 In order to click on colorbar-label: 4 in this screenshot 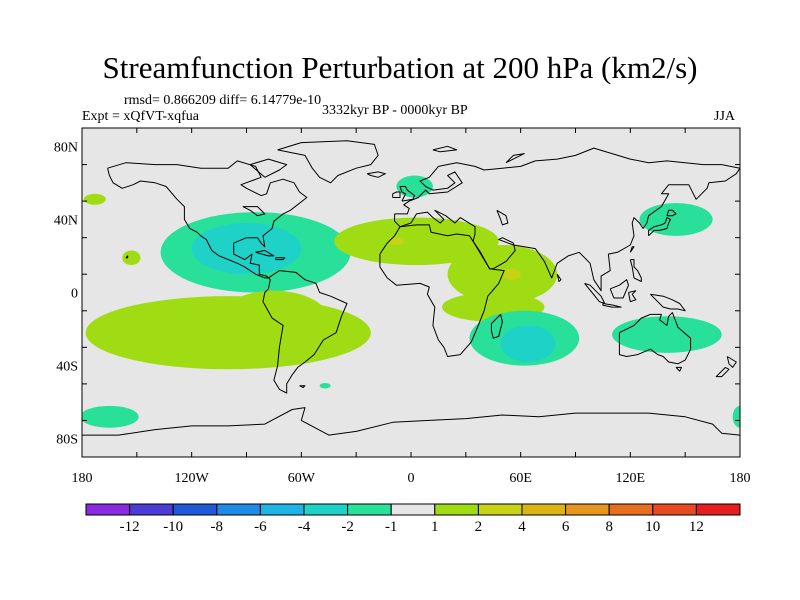, I will do `click(522, 527)`.